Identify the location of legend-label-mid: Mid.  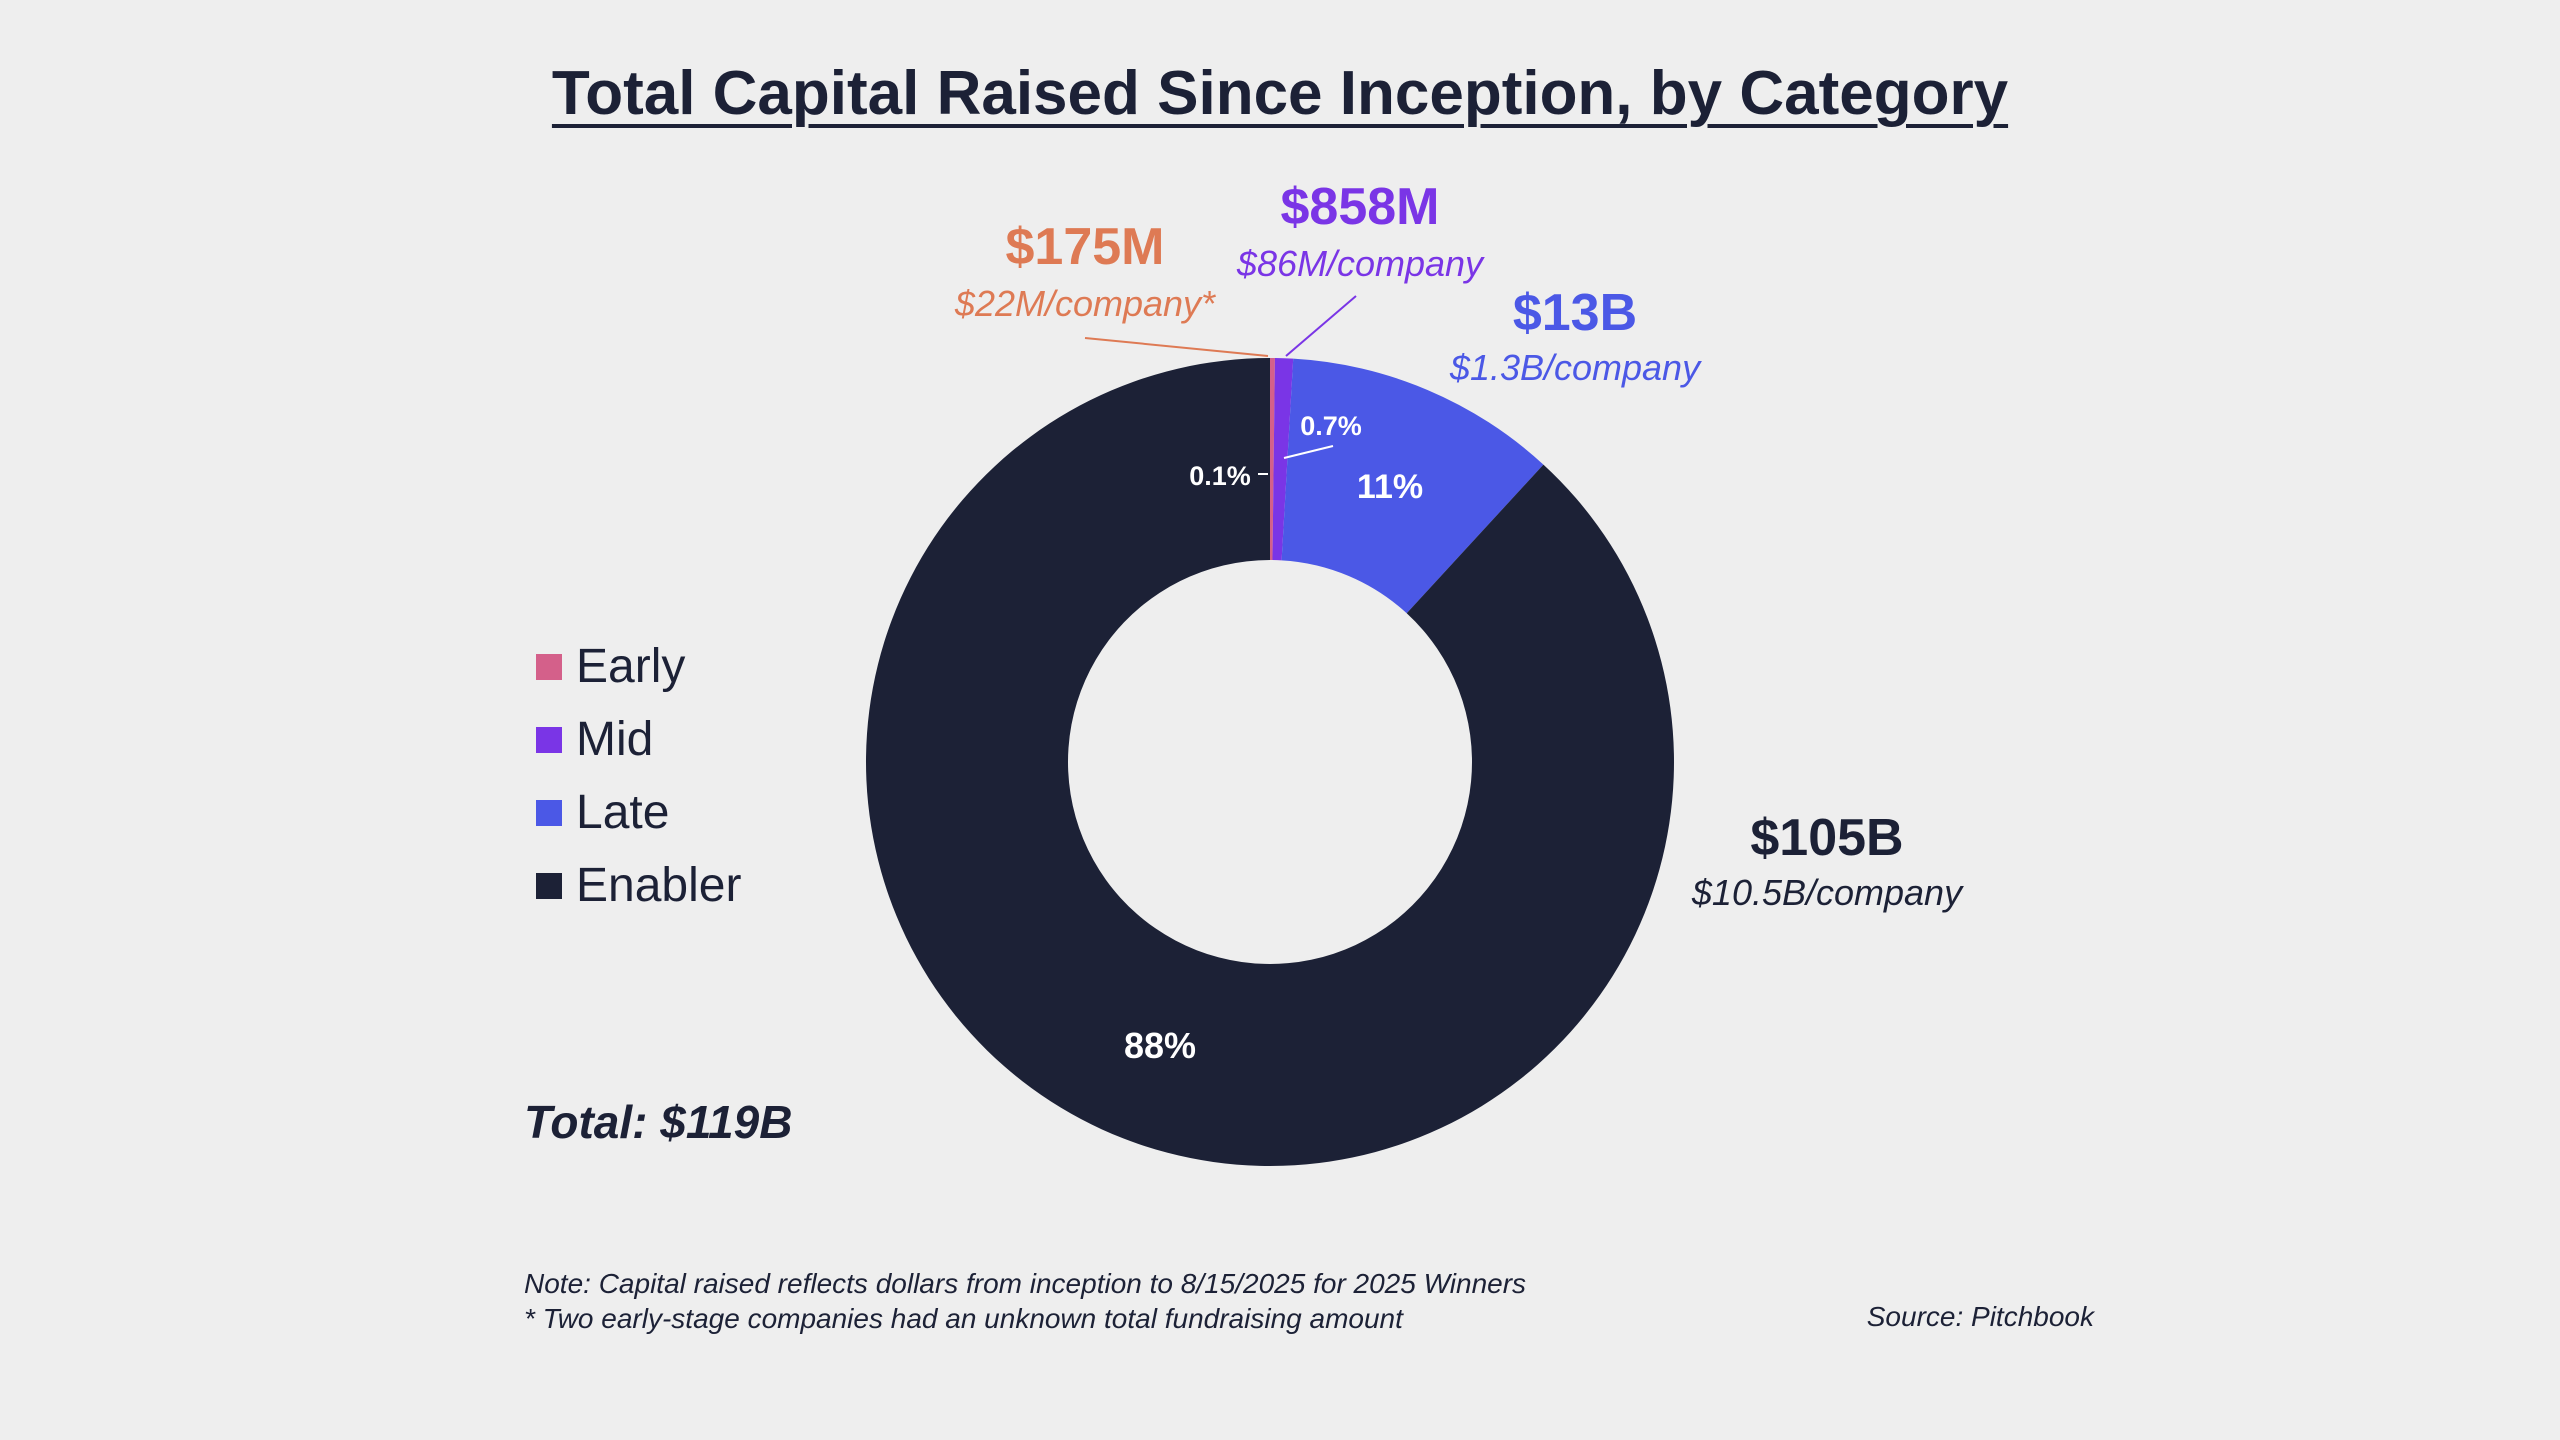
(615, 739).